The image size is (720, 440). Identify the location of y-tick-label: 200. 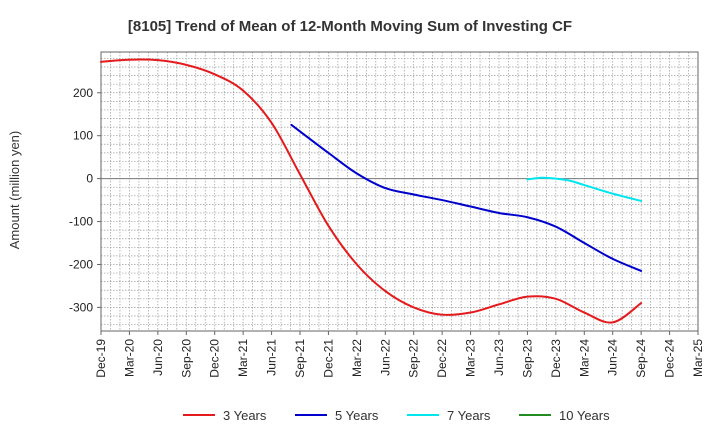
(83, 93).